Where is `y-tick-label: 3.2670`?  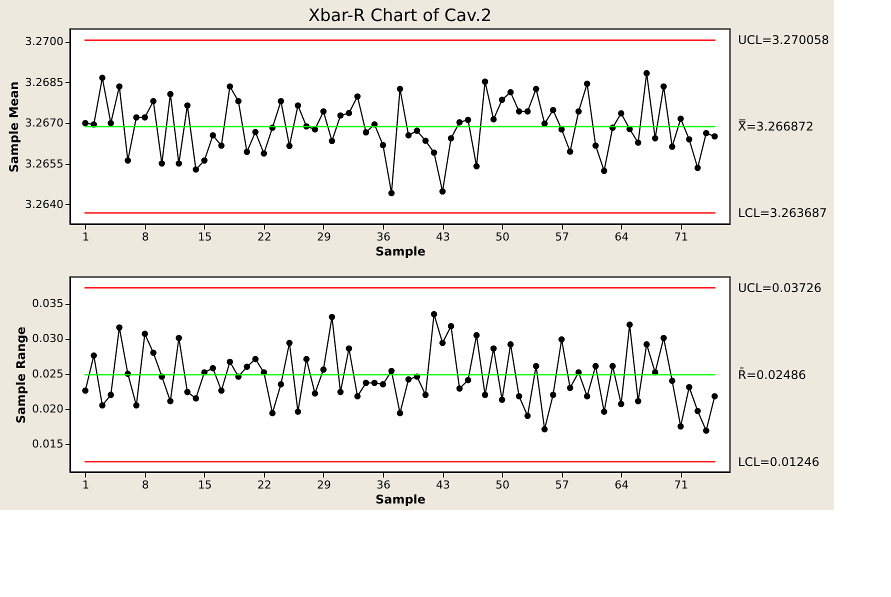 y-tick-label: 3.2670 is located at coordinates (44, 123).